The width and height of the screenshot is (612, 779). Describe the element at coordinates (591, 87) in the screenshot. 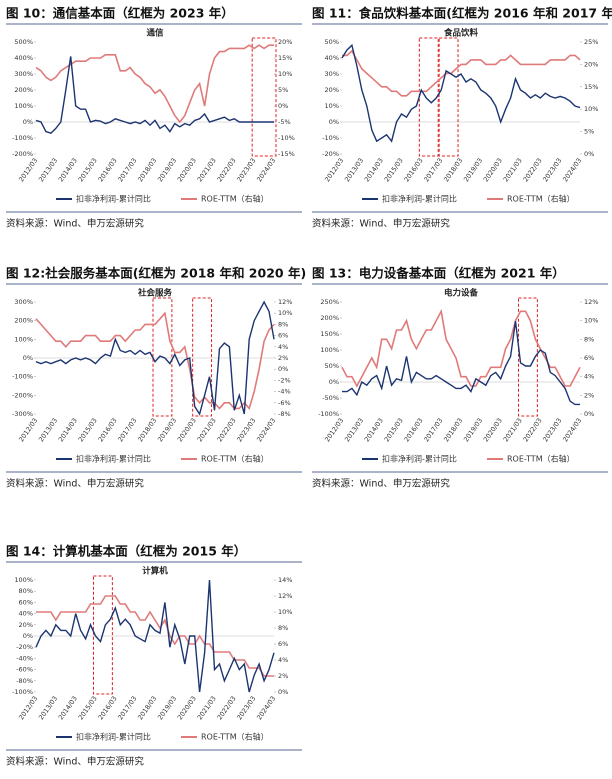

I see `y2-tick-label: 15%` at that location.